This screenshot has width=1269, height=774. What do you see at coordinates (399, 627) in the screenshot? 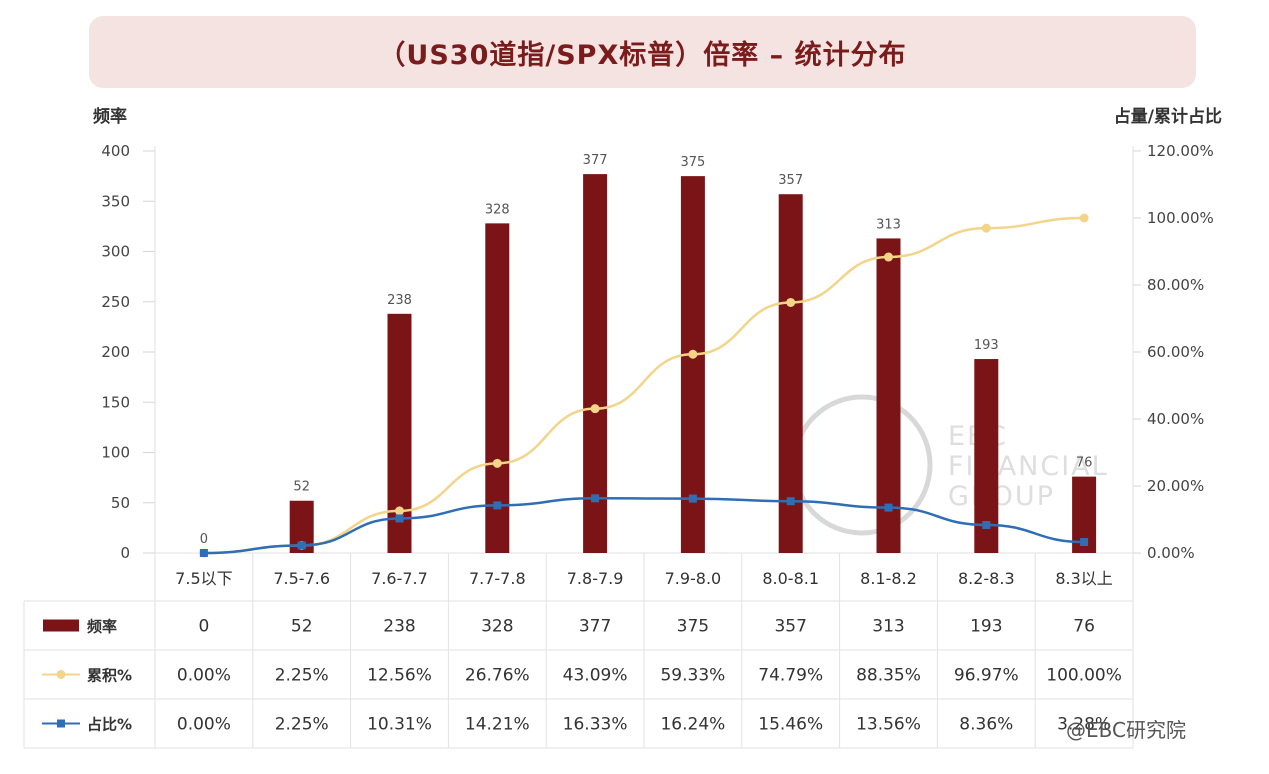
I see `table-cell: 238` at bounding box center [399, 627].